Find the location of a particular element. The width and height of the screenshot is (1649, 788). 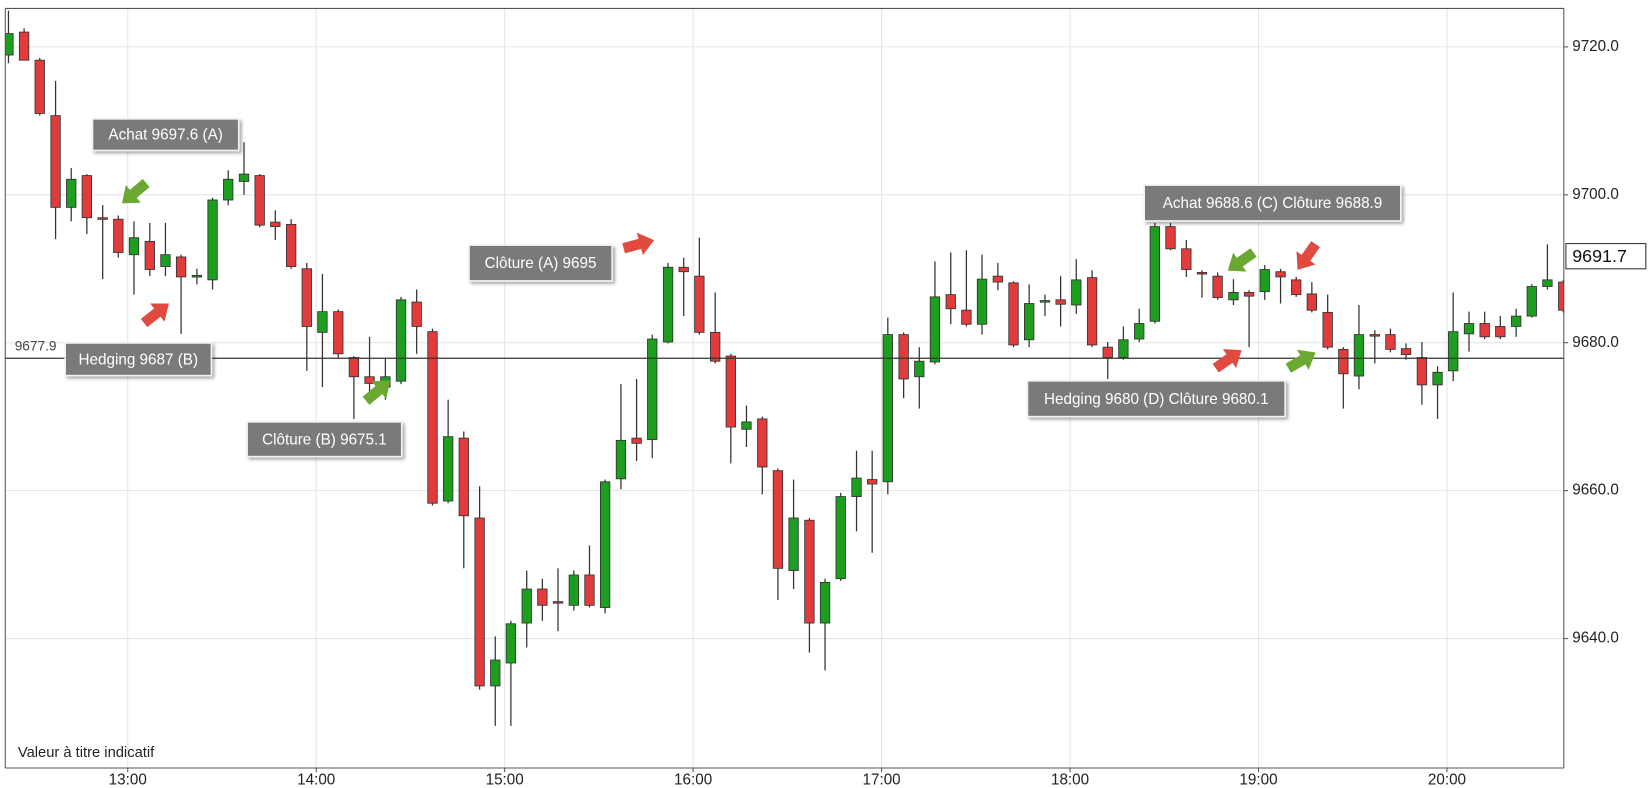

disclaimer: Valeur à titre indicatif is located at coordinates (86, 753).